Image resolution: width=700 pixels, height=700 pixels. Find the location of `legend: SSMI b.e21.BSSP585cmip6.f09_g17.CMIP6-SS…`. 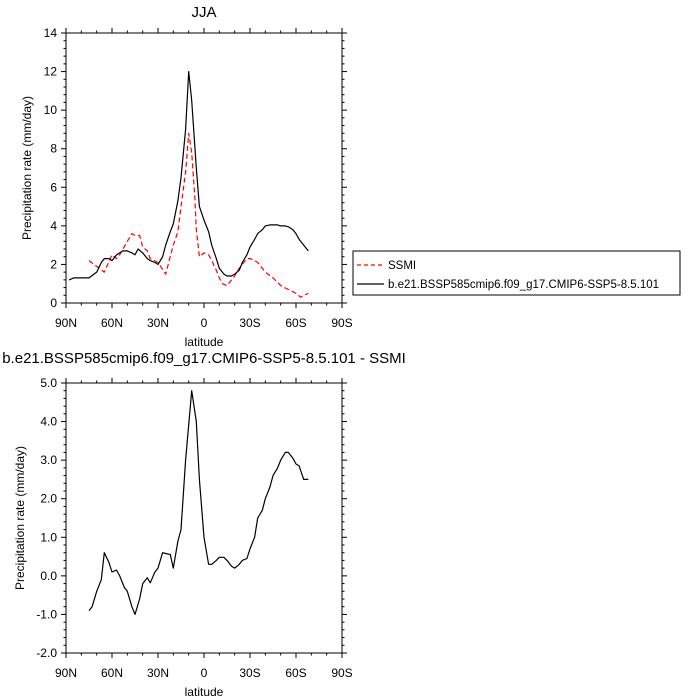

legend: SSMI b.e21.BSSP585cmip6.f09_g17.CMIP6-SS… is located at coordinates (516, 273).